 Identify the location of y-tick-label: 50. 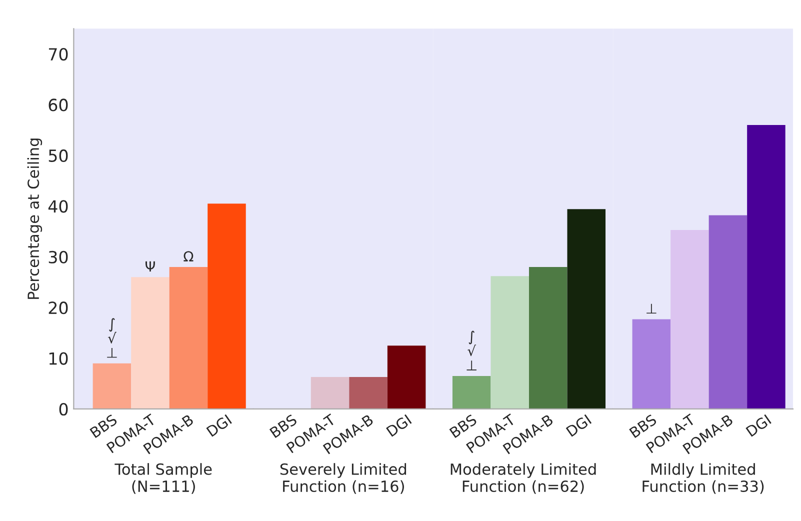
(58, 155).